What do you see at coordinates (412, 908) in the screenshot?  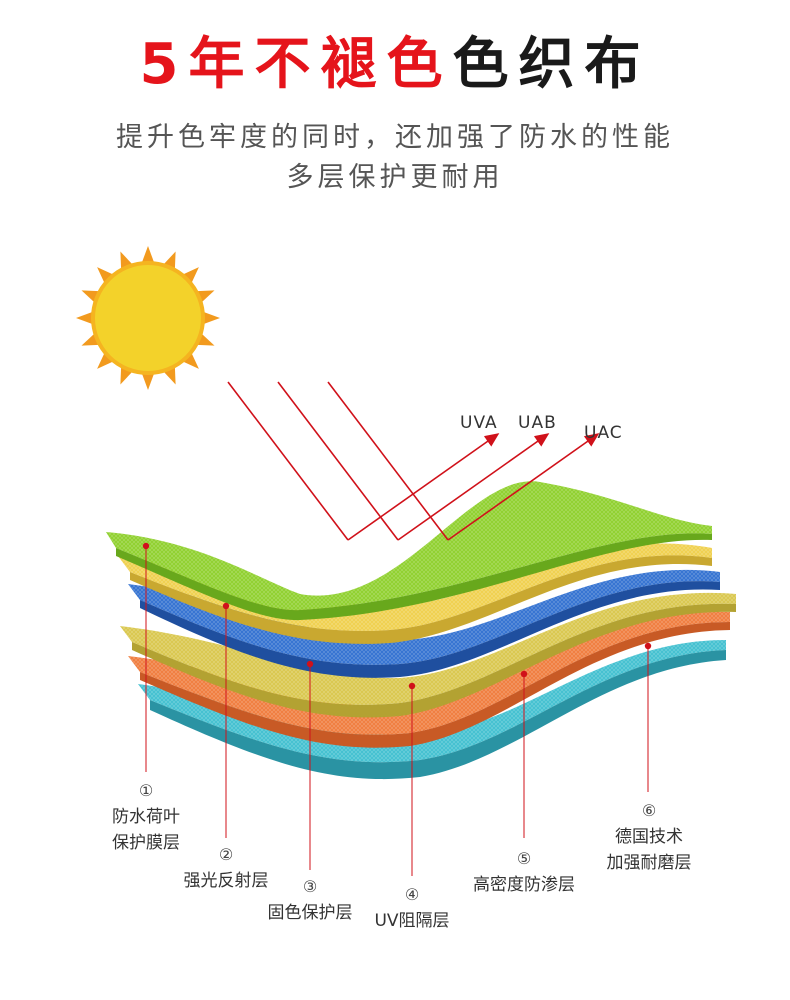 I see `layer-label-4: ④ UV阻隔层` at bounding box center [412, 908].